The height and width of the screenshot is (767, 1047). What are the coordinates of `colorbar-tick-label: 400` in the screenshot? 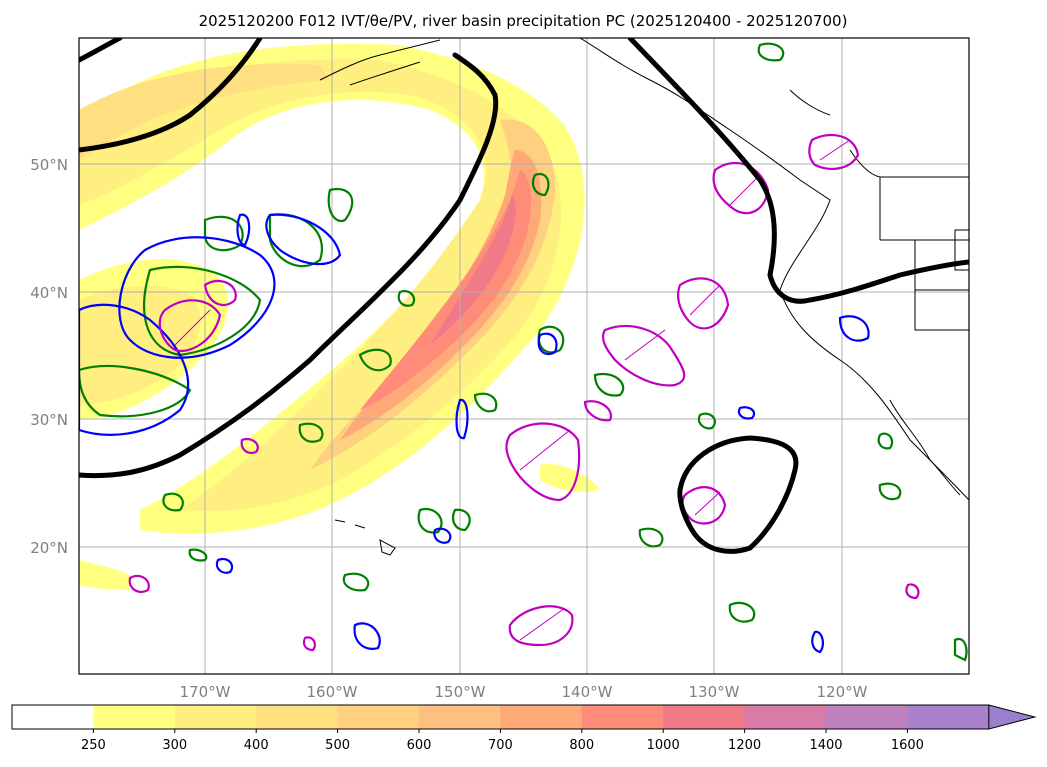 It's located at (256, 745).